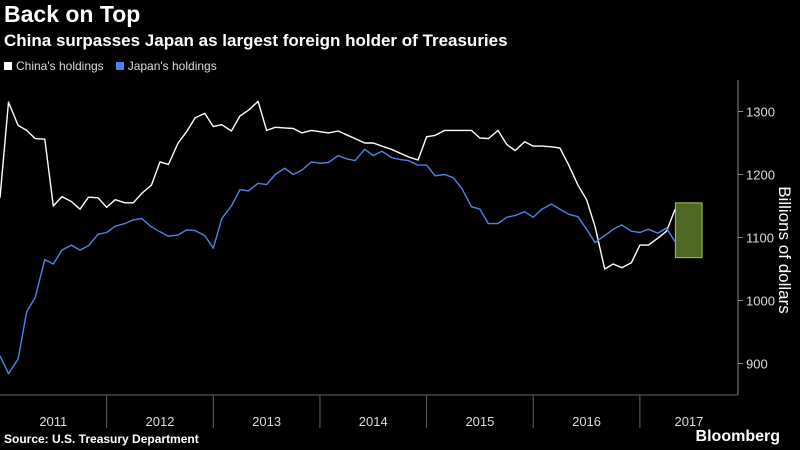  What do you see at coordinates (119, 66) in the screenshot?
I see `legend-swatch-japan` at bounding box center [119, 66].